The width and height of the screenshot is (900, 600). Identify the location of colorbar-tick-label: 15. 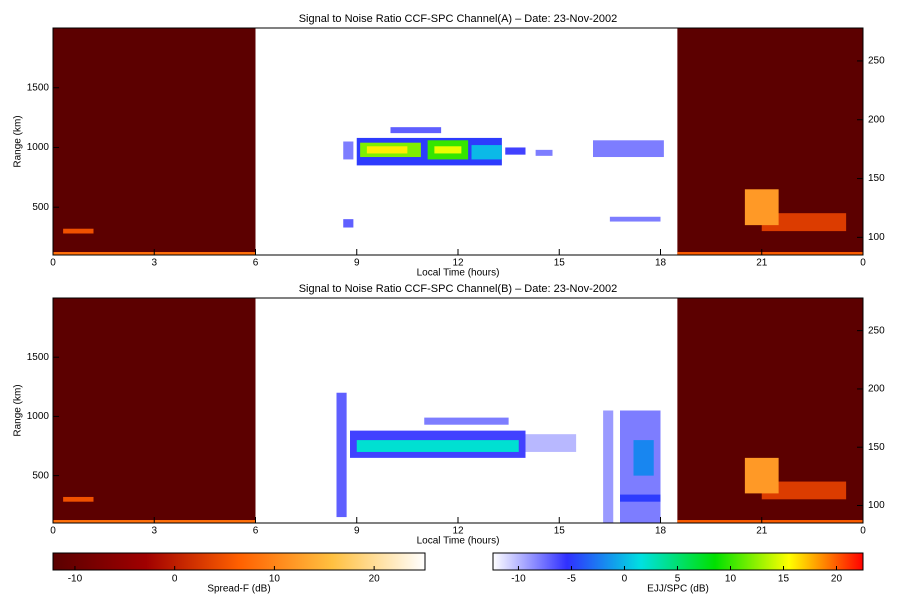
(784, 579).